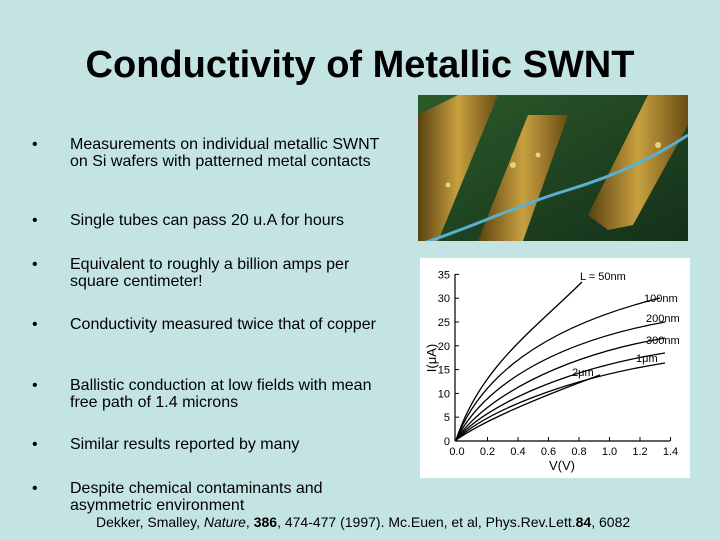 The image size is (720, 540). What do you see at coordinates (444, 275) in the screenshot?
I see `y-tick-label: 35` at bounding box center [444, 275].